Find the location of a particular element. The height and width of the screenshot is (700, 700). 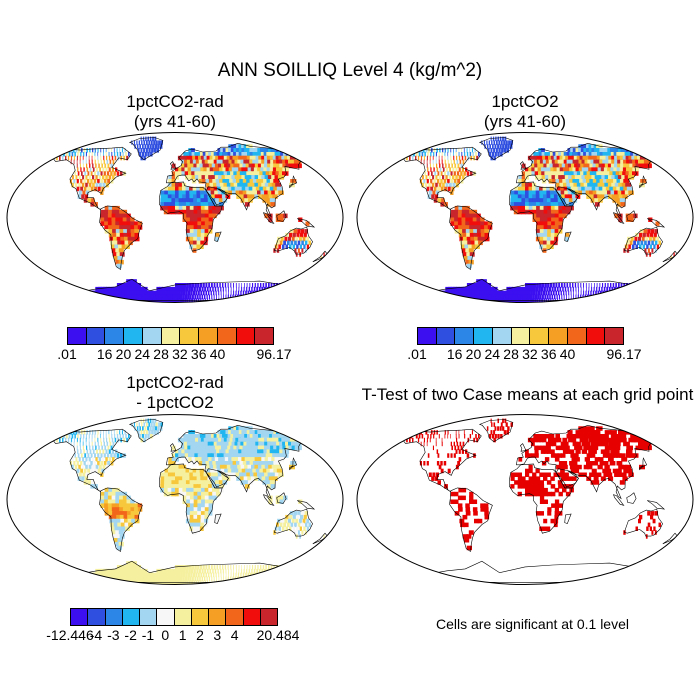

colorbar-tick-label: 0 is located at coordinates (165, 635).